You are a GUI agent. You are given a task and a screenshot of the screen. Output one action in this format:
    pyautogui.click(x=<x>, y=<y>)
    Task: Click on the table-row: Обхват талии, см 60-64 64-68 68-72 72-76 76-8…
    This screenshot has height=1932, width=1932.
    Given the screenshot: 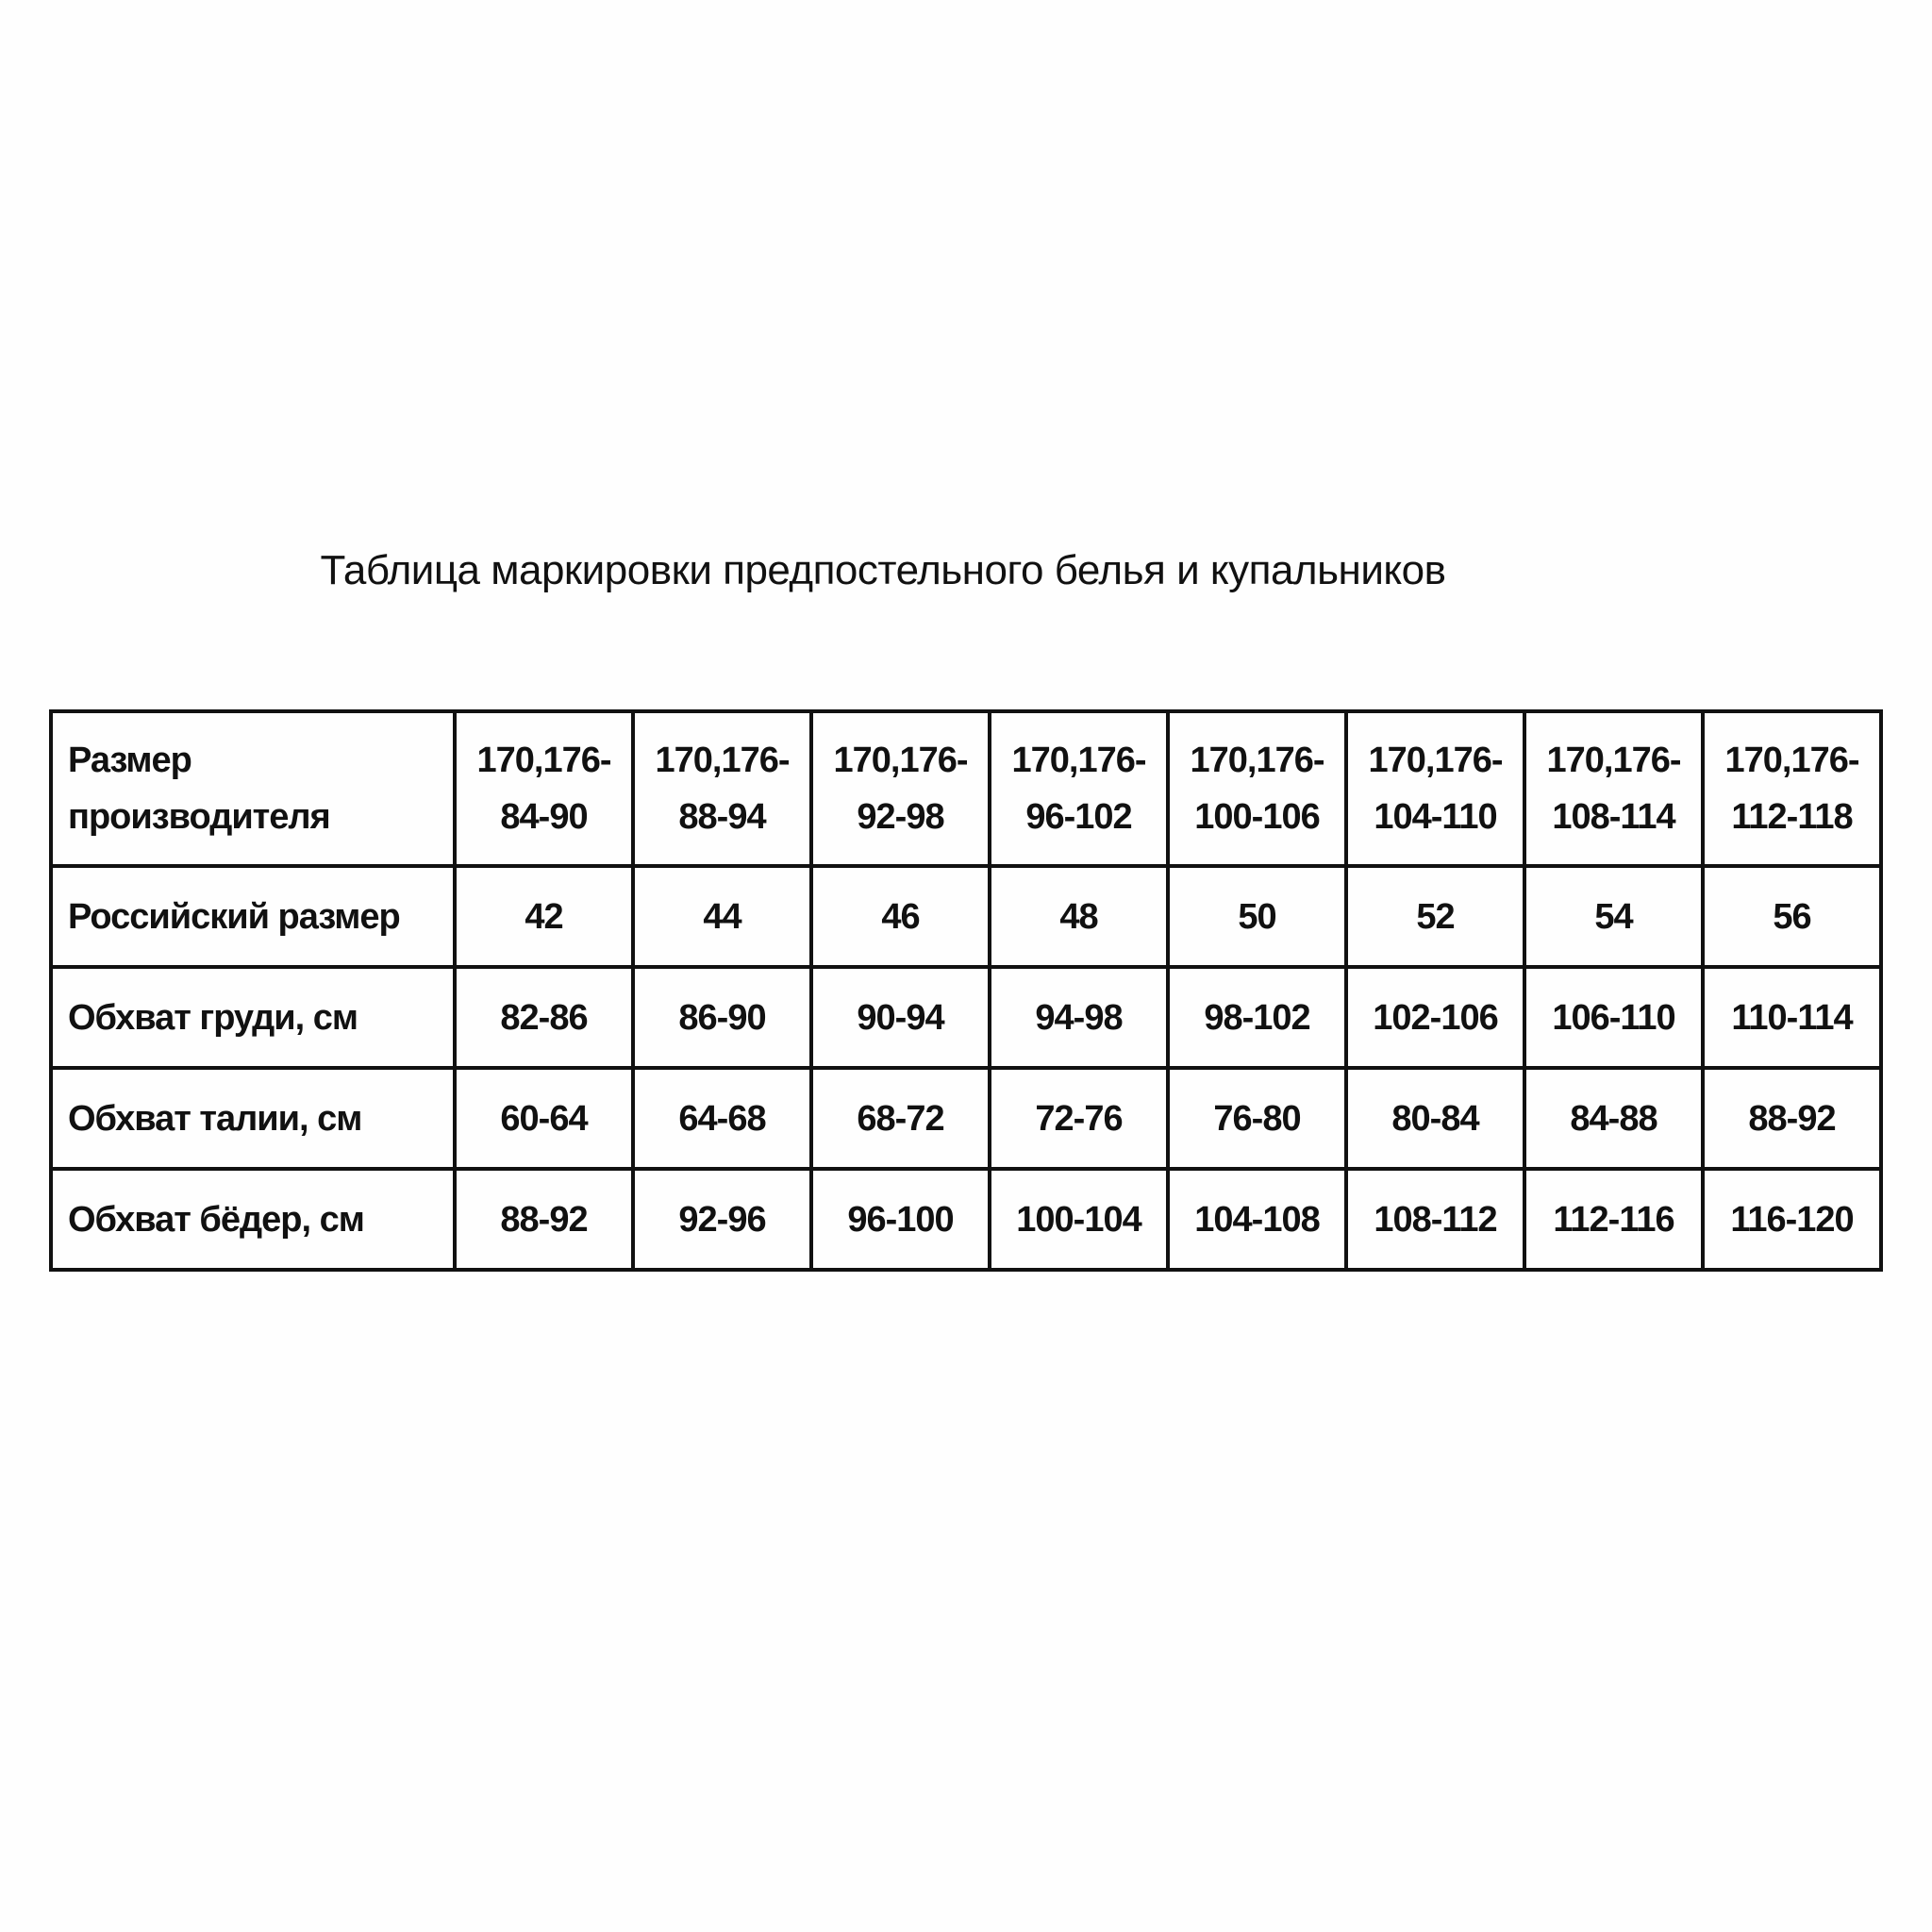 What is the action you would take?
    pyautogui.click(x=966, y=1118)
    